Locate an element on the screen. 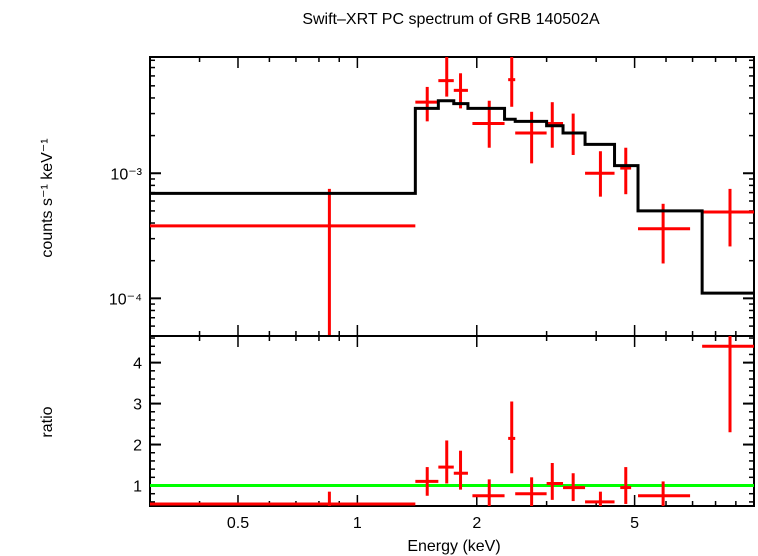  x-axis-label: Energy (keV) is located at coordinates (453, 546).